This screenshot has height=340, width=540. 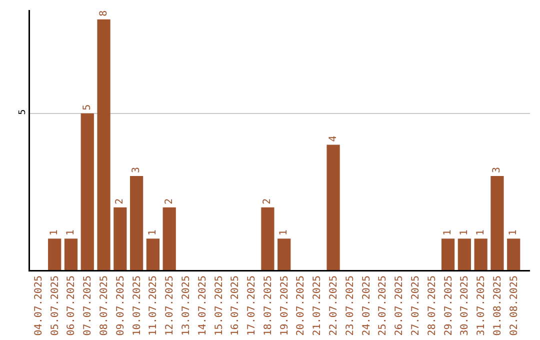 I want to click on x-tick-label: 11.07.2025, so click(x=154, y=306).